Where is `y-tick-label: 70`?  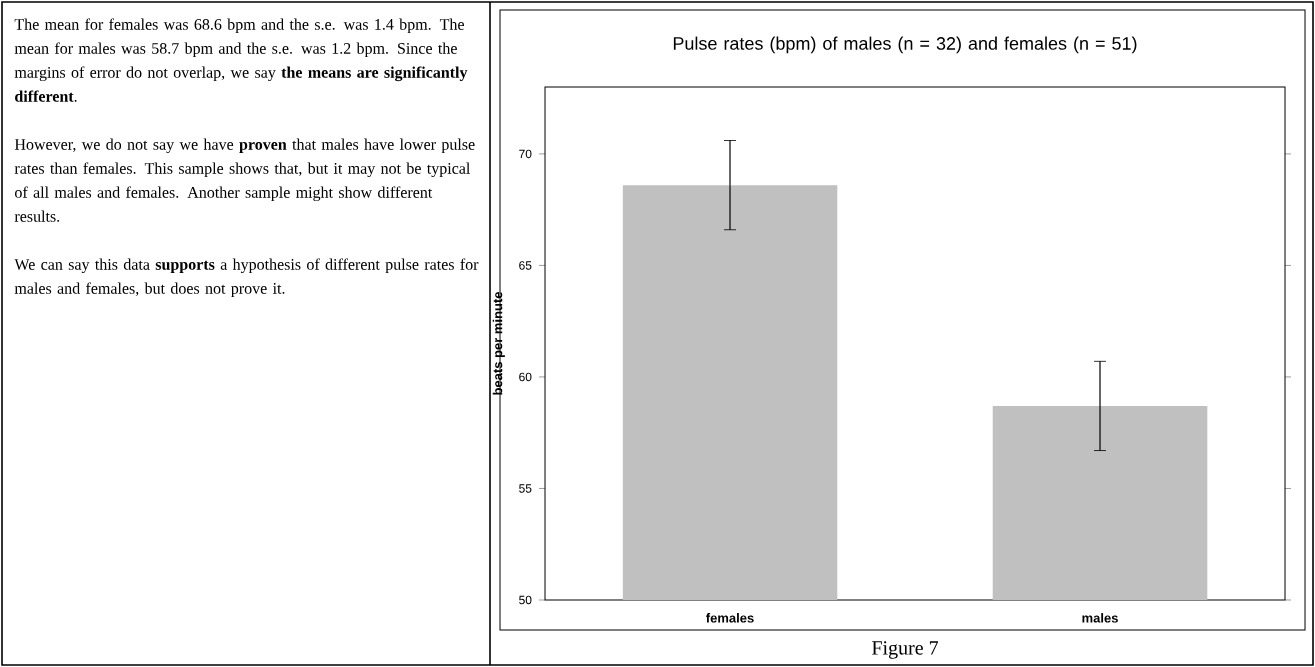
y-tick-label: 70 is located at coordinates (525, 154).